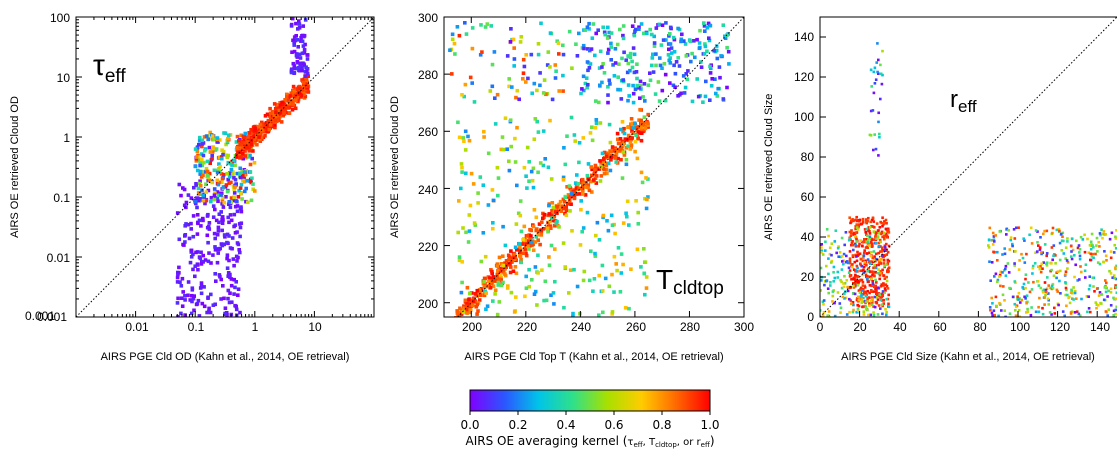 The height and width of the screenshot is (449, 1117). Describe the element at coordinates (940, 327) in the screenshot. I see `x-tick-60: 60` at that location.